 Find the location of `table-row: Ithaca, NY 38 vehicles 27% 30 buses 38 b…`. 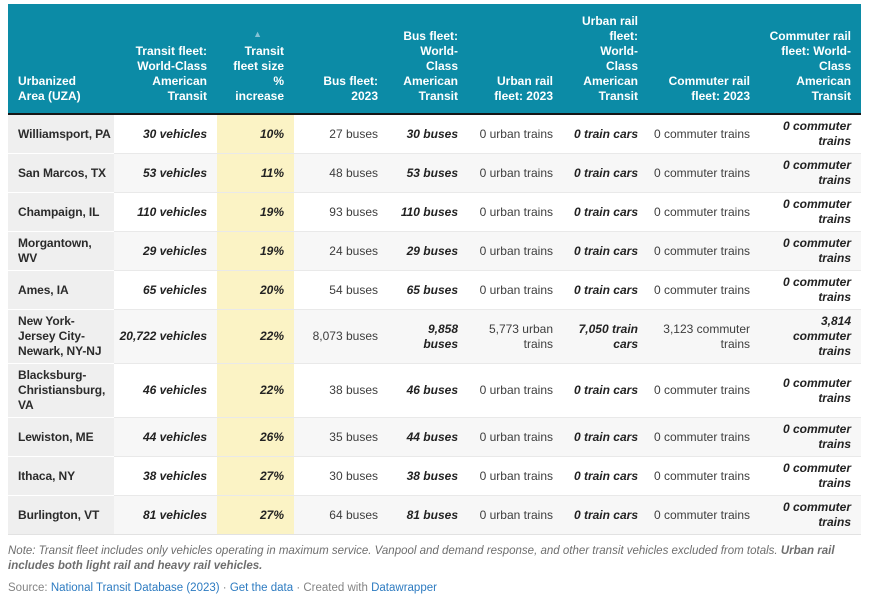

table-row: Ithaca, NY 38 vehicles 27% 30 buses 38 b… is located at coordinates (434, 476).